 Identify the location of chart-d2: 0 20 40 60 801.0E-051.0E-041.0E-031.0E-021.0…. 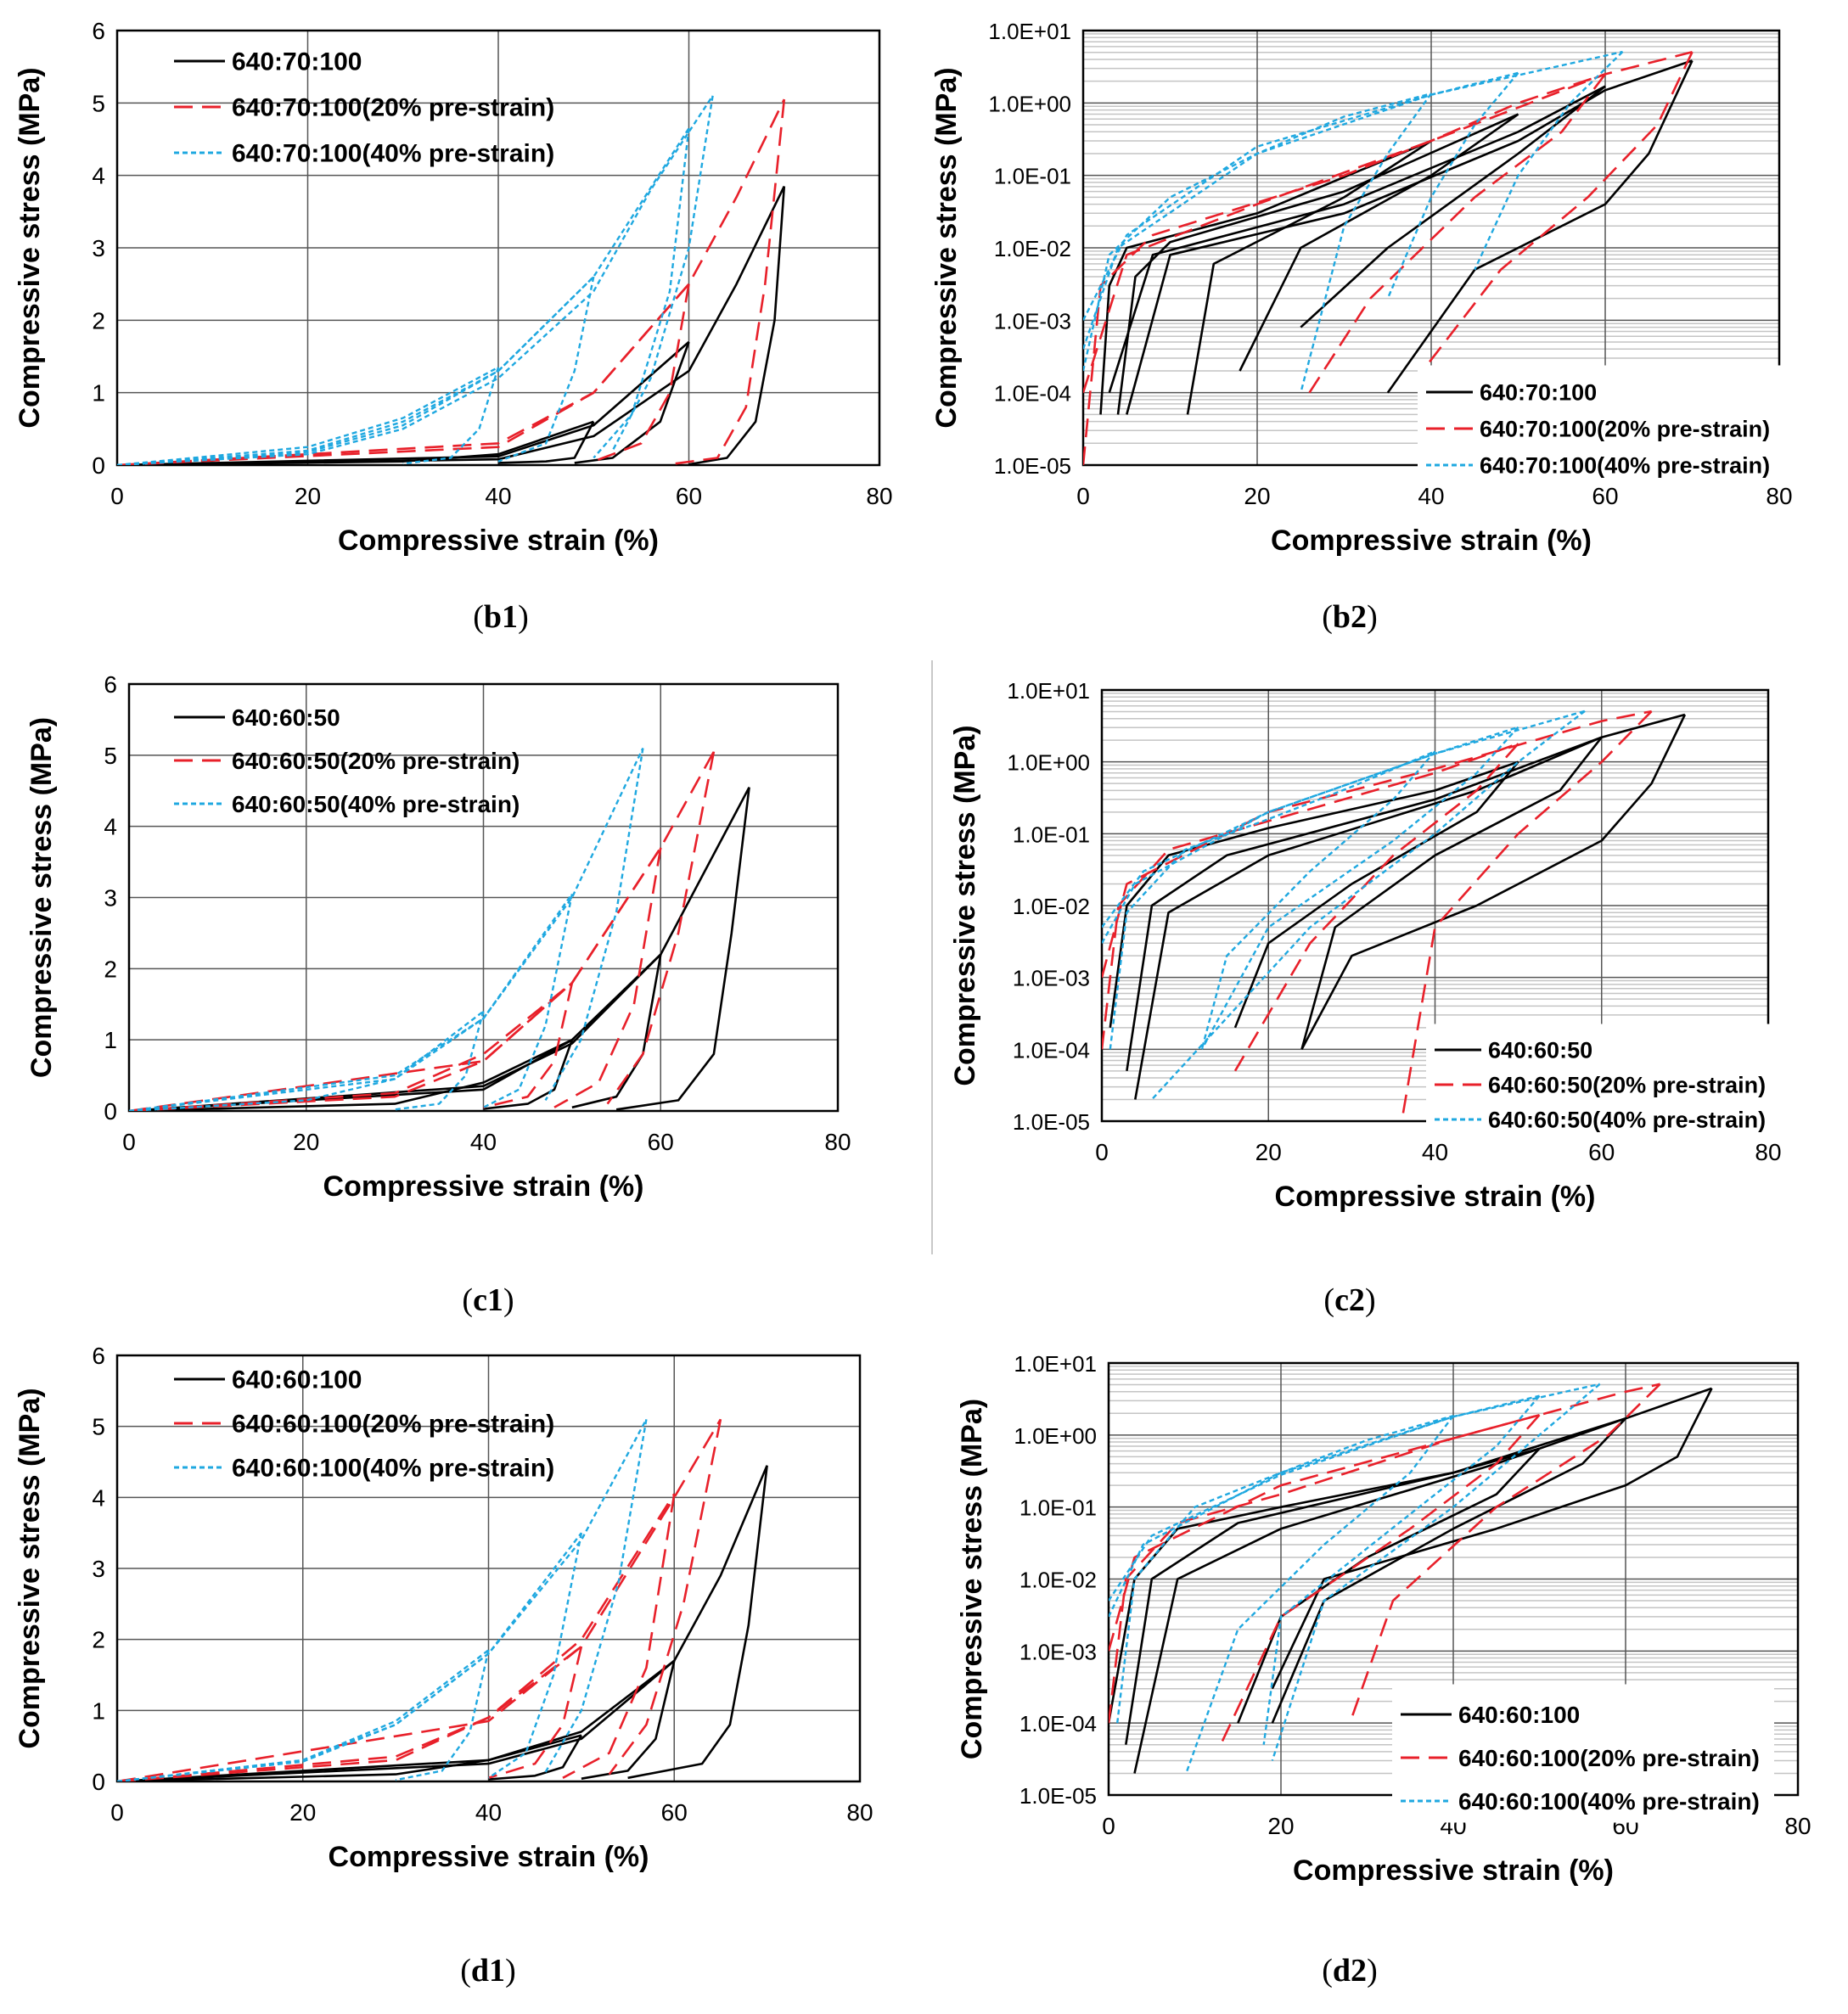
(1383, 1619).